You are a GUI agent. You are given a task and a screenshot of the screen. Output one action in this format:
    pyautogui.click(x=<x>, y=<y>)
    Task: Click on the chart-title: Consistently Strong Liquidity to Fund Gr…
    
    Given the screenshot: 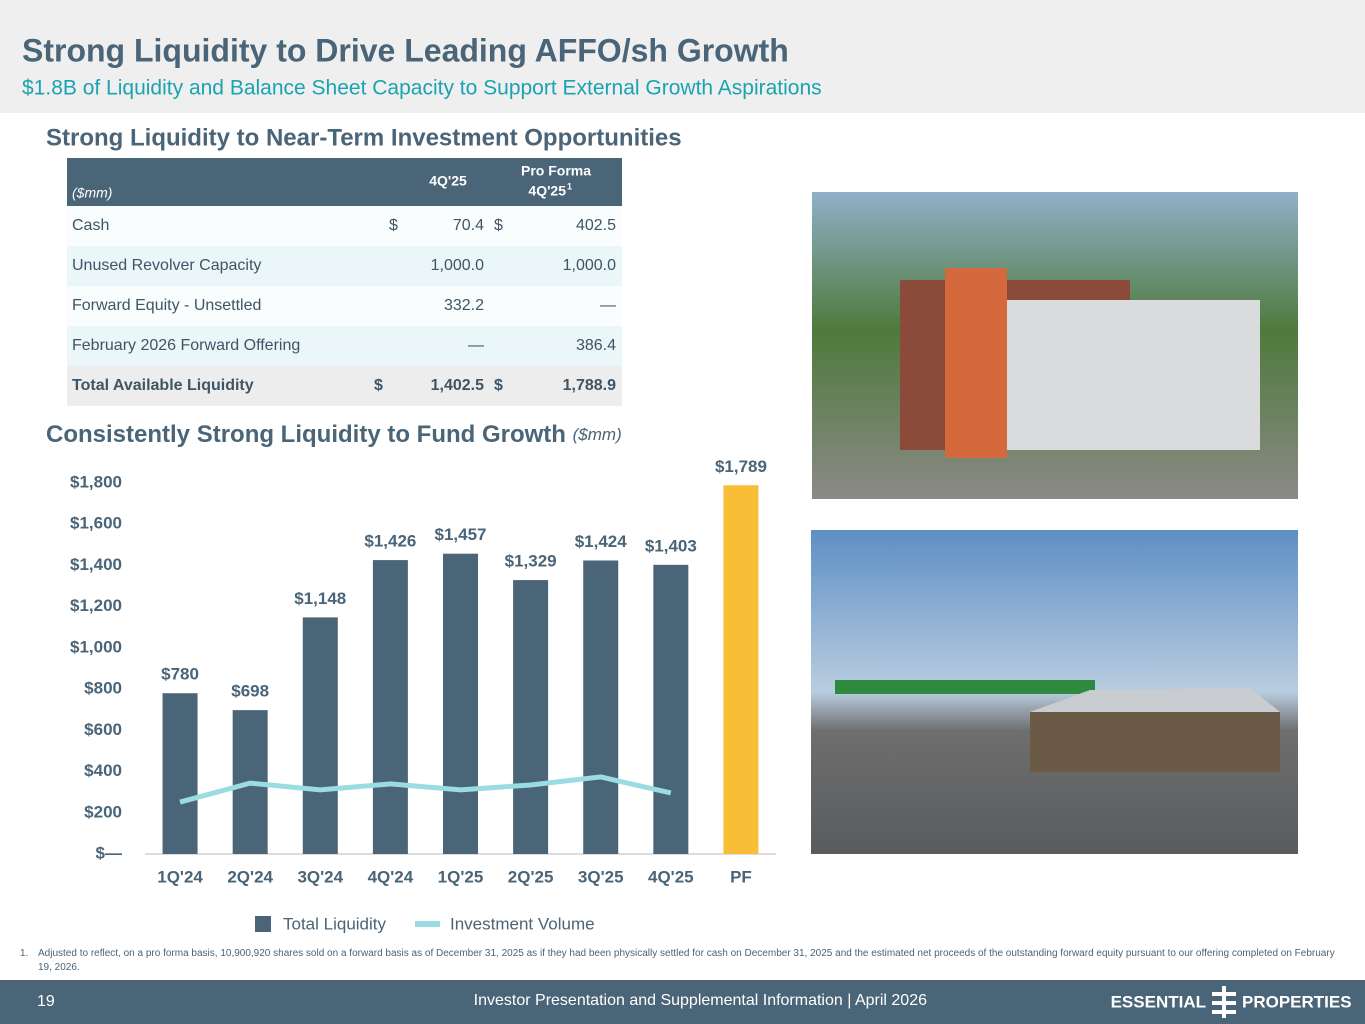 What is the action you would take?
    pyautogui.click(x=334, y=434)
    